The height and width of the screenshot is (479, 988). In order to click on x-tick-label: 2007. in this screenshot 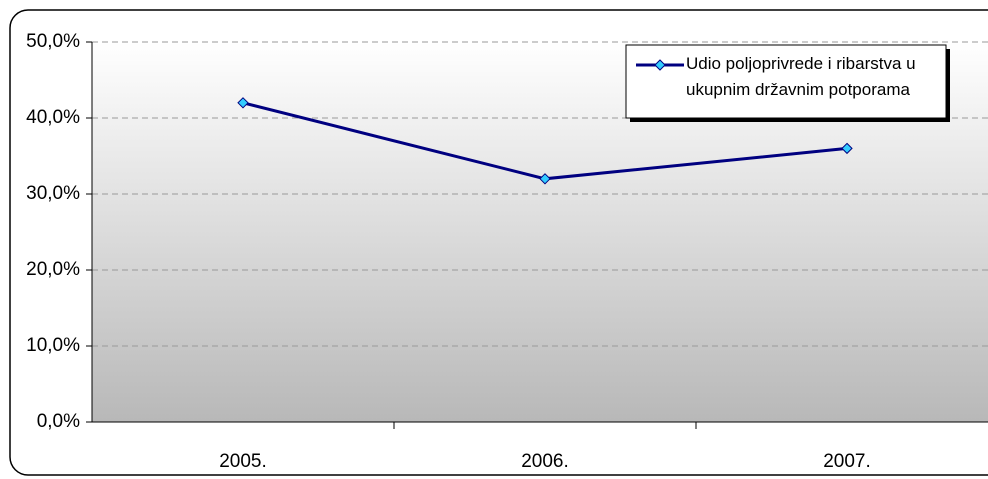, I will do `click(847, 461)`.